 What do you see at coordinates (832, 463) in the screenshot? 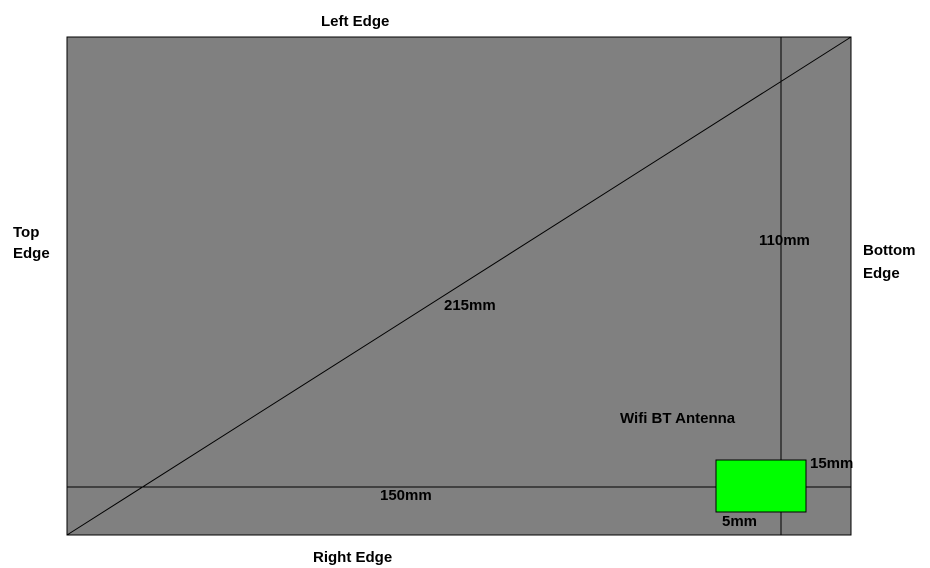
I see `antenna-height-label: 15mm` at bounding box center [832, 463].